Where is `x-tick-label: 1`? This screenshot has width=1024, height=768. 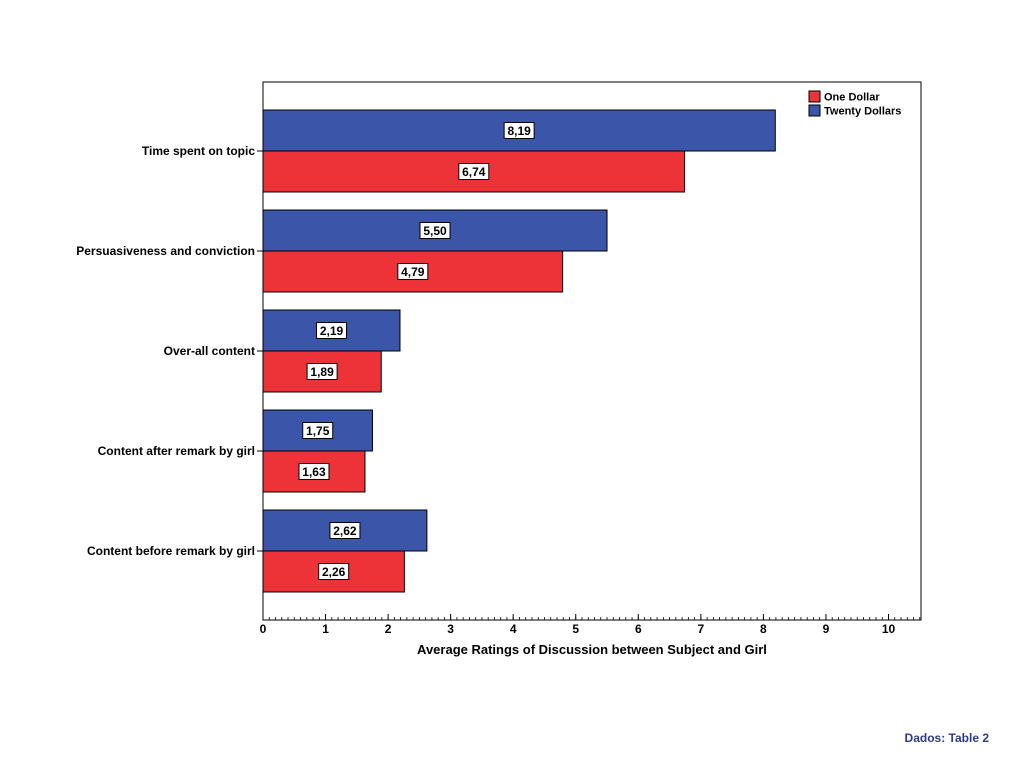 x-tick-label: 1 is located at coordinates (325, 629).